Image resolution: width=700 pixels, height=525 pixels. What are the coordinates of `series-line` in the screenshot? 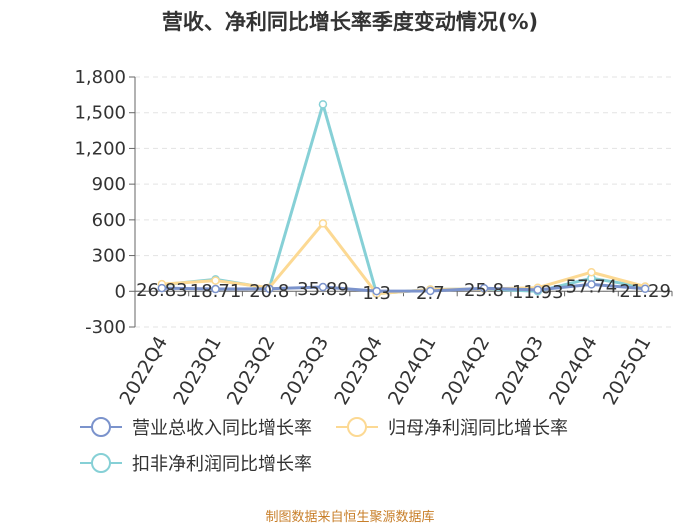 It's located at (403, 287).